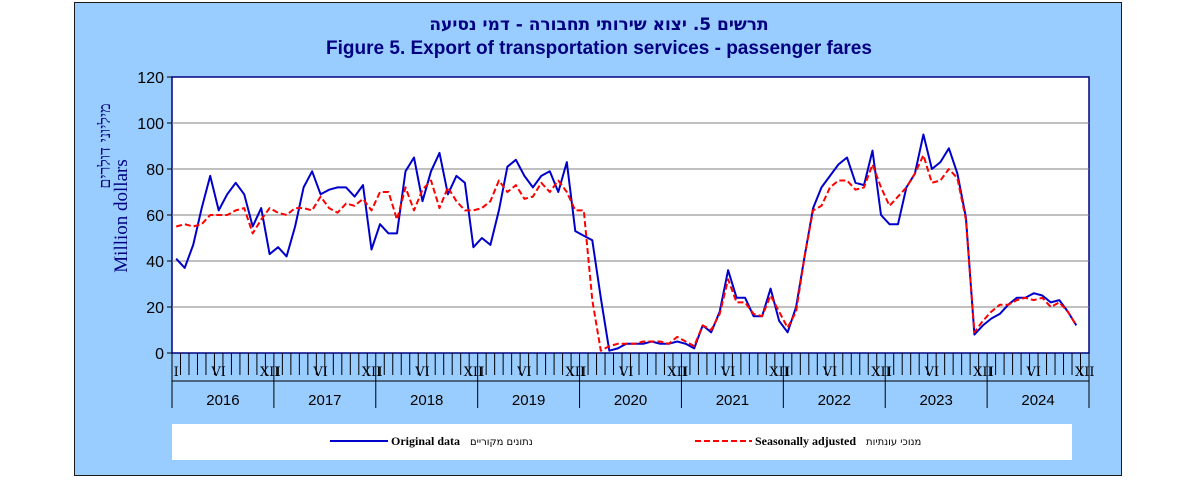  I want to click on y-axis-label: Million dollars, so click(121, 215).